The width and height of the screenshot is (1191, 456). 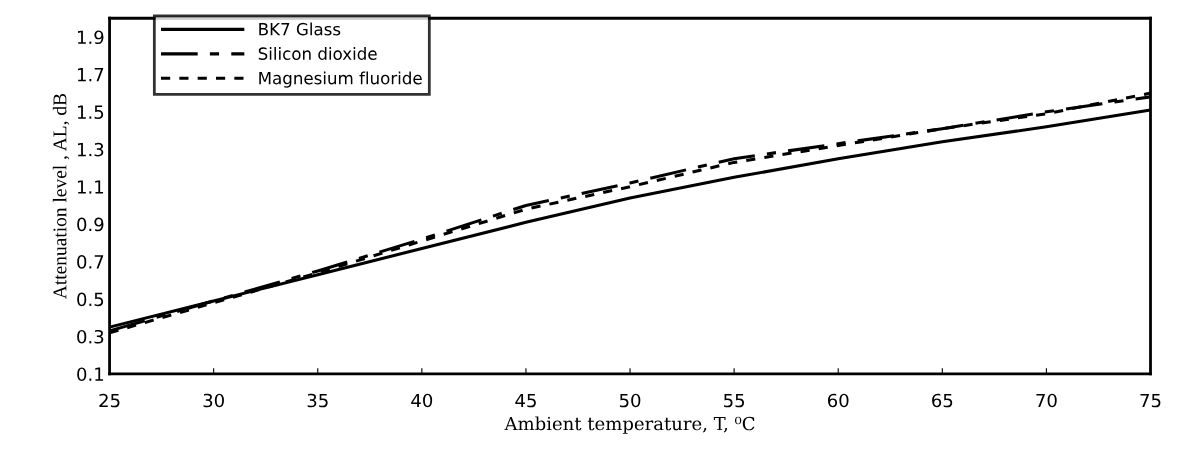 I want to click on y-tick-label: 1.5, so click(x=90, y=112).